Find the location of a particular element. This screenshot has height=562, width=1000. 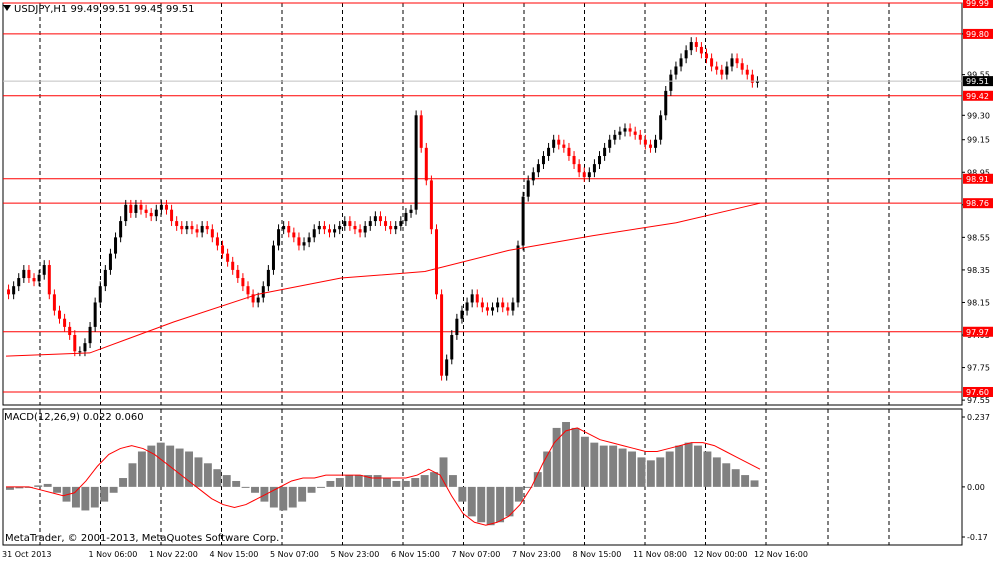

level-price-tag-label: 97.97 is located at coordinates (977, 332).